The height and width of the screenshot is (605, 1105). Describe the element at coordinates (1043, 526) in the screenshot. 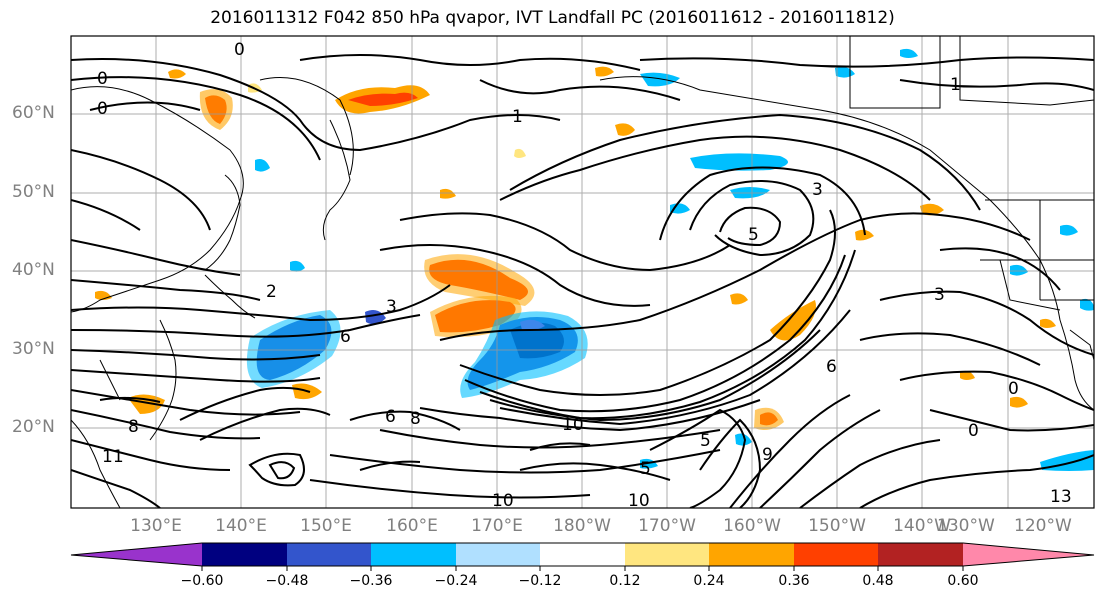

I see `lon-label: 120°W` at that location.